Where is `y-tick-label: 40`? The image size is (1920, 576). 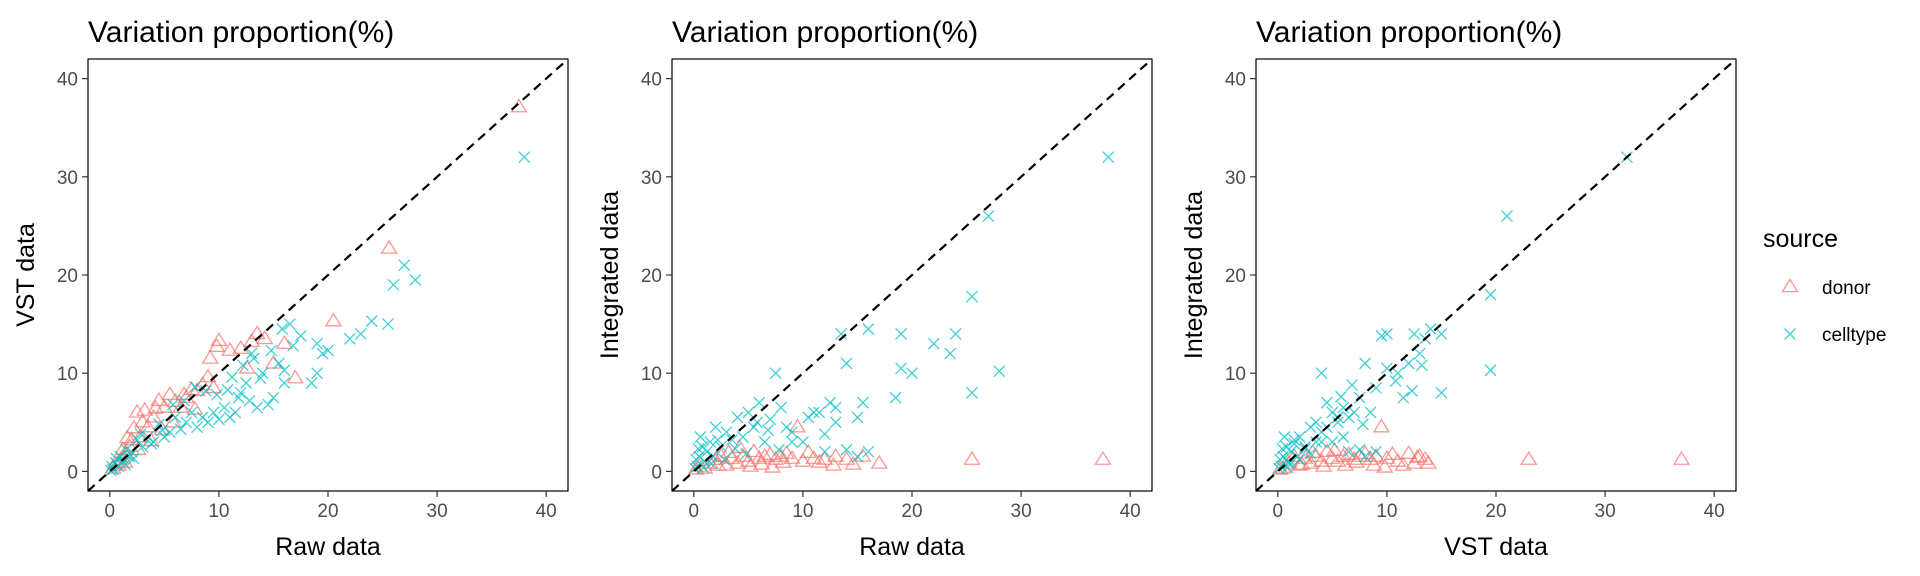 y-tick-label: 40 is located at coordinates (67, 80).